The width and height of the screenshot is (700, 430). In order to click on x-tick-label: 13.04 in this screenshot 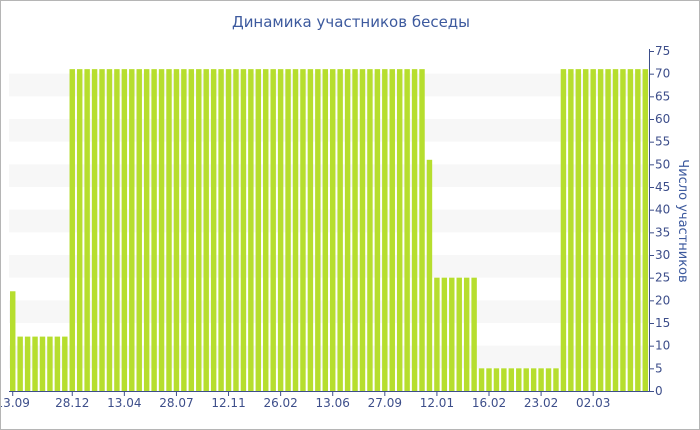, I will do `click(124, 403)`.